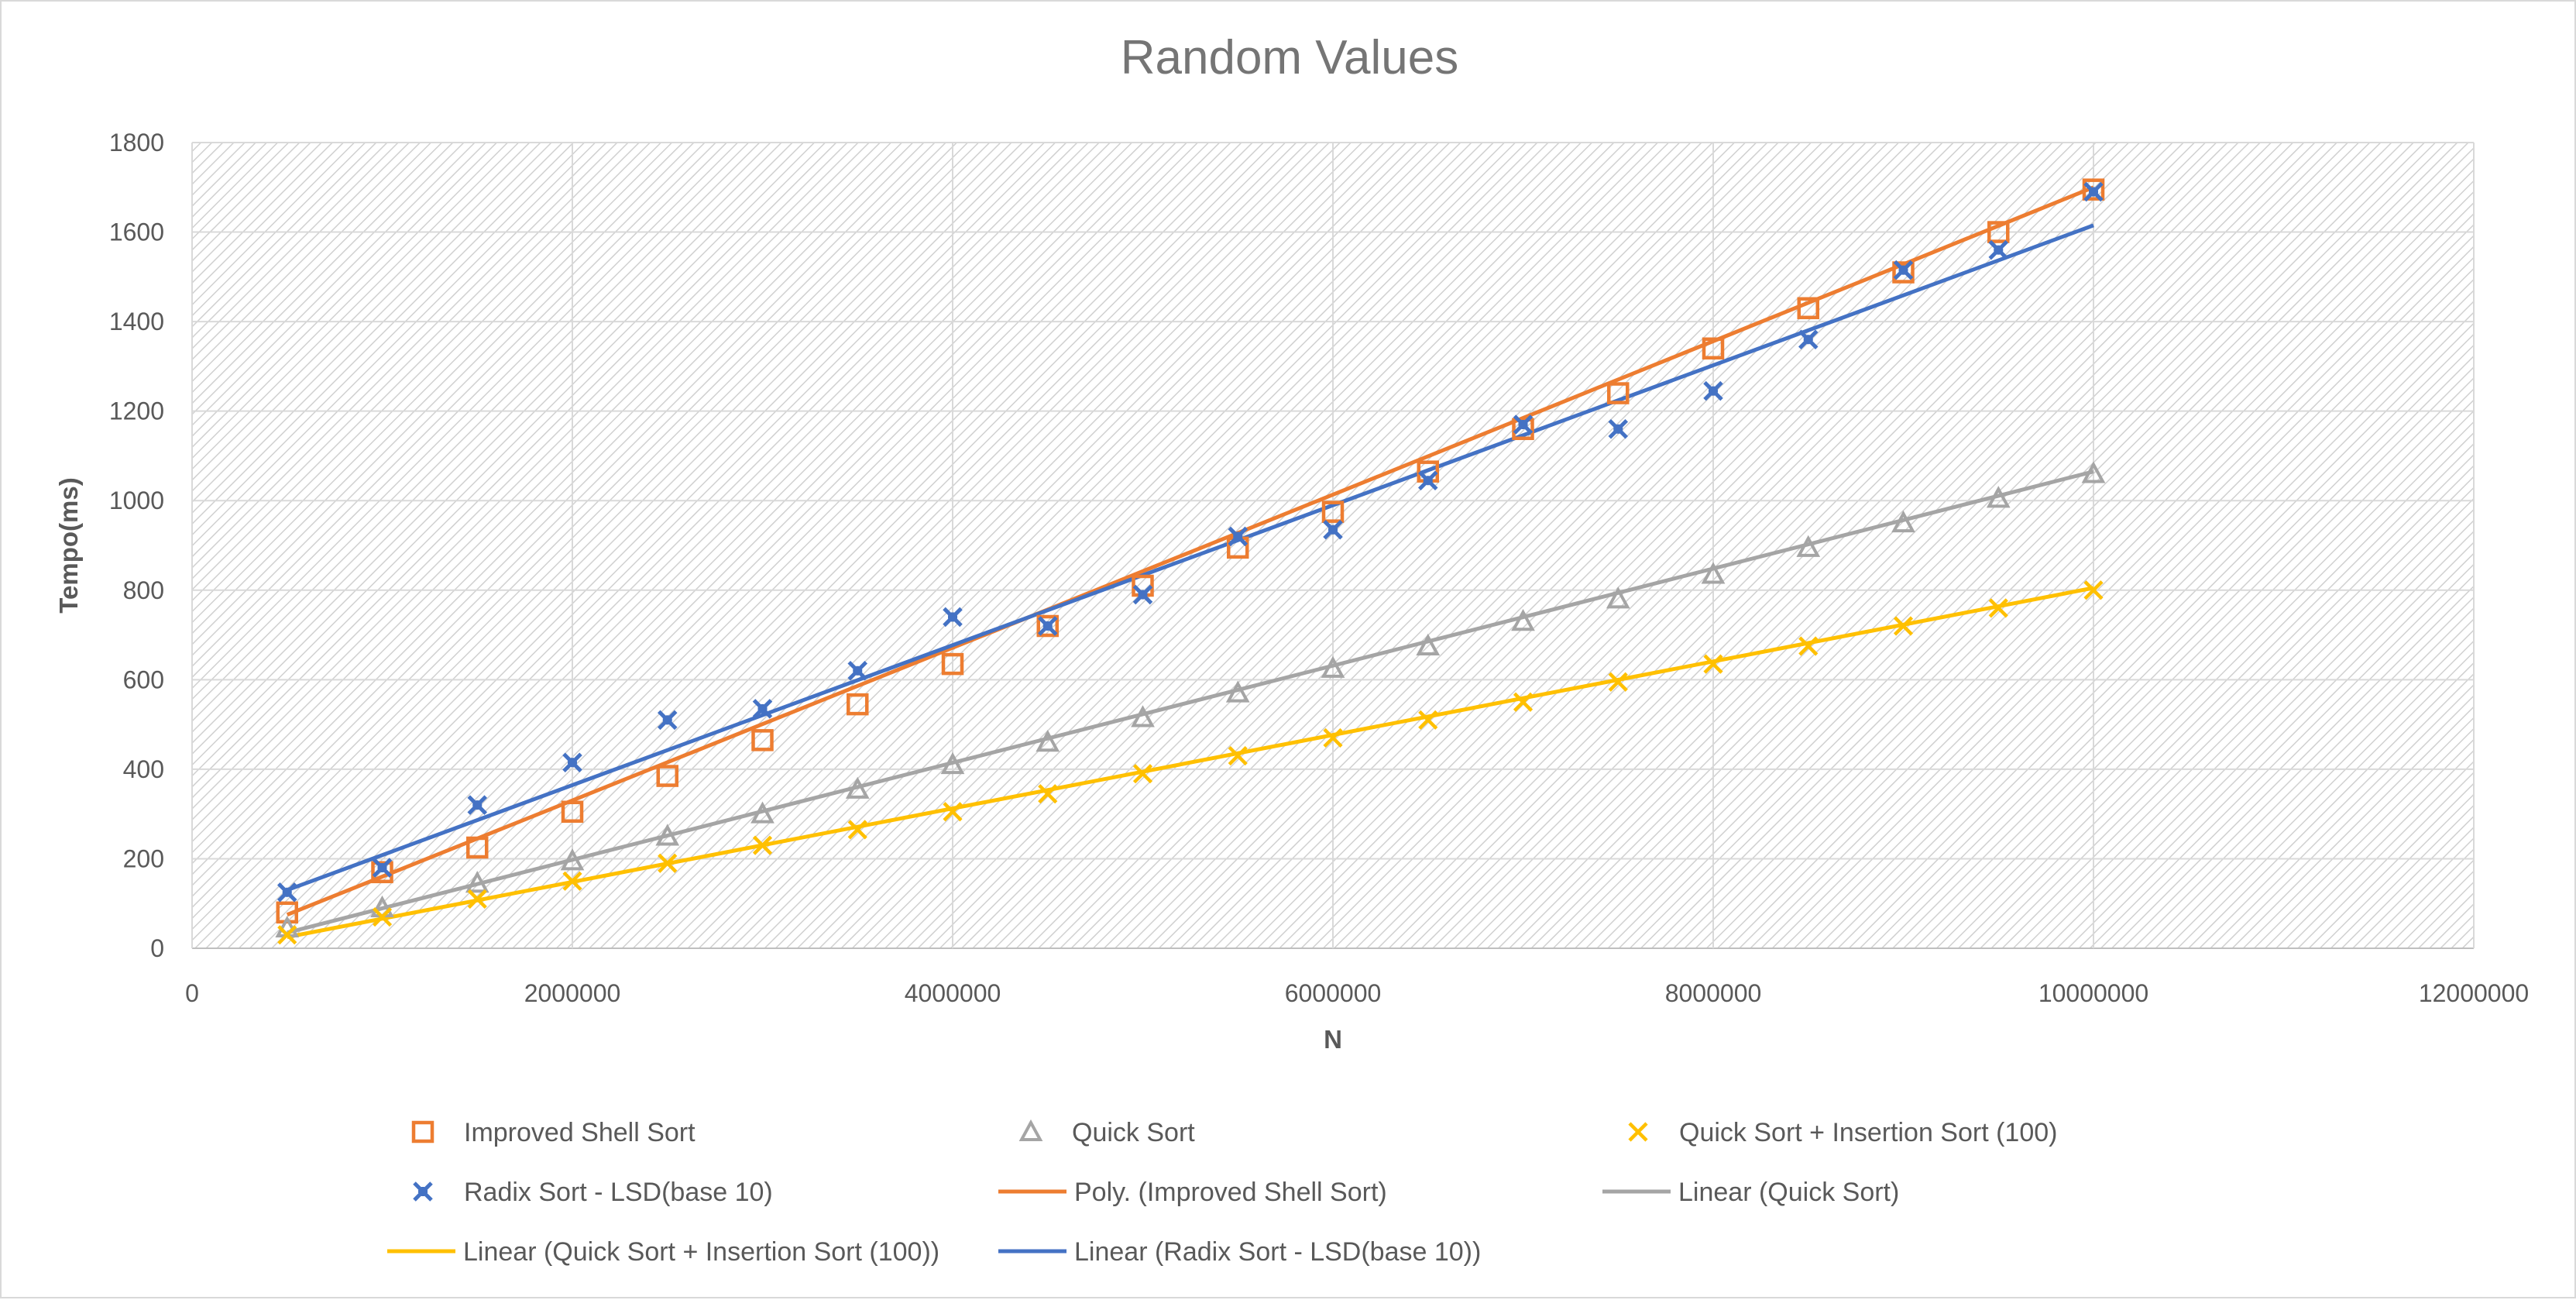 The width and height of the screenshot is (2576, 1300). Describe the element at coordinates (136, 321) in the screenshot. I see `y-tick-label: 1400` at that location.